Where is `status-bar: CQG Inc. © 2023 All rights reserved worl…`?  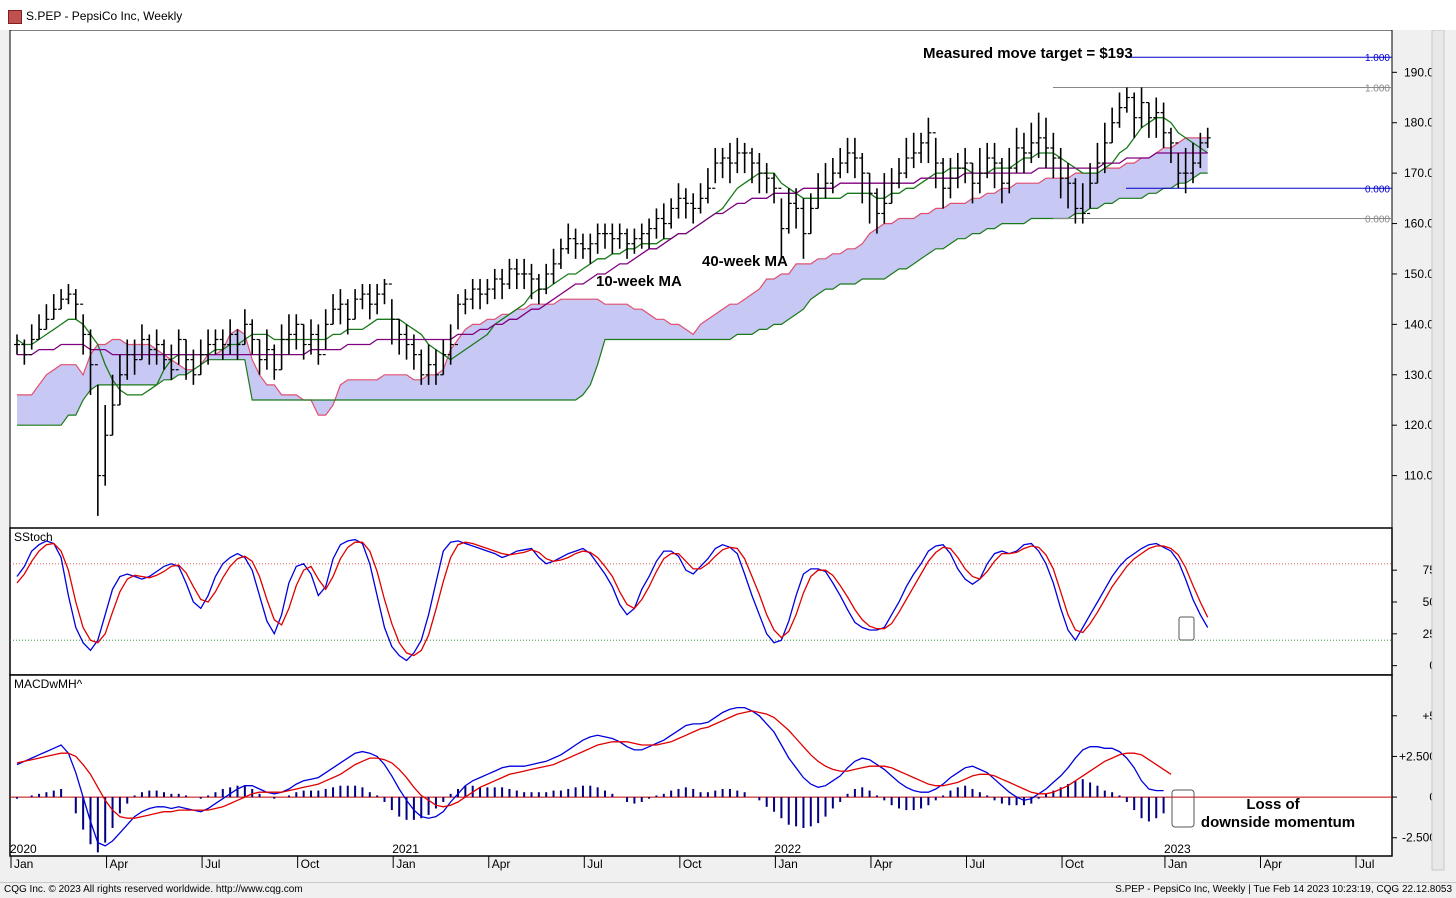
status-bar: CQG Inc. © 2023 All rights reserved worl… is located at coordinates (728, 890).